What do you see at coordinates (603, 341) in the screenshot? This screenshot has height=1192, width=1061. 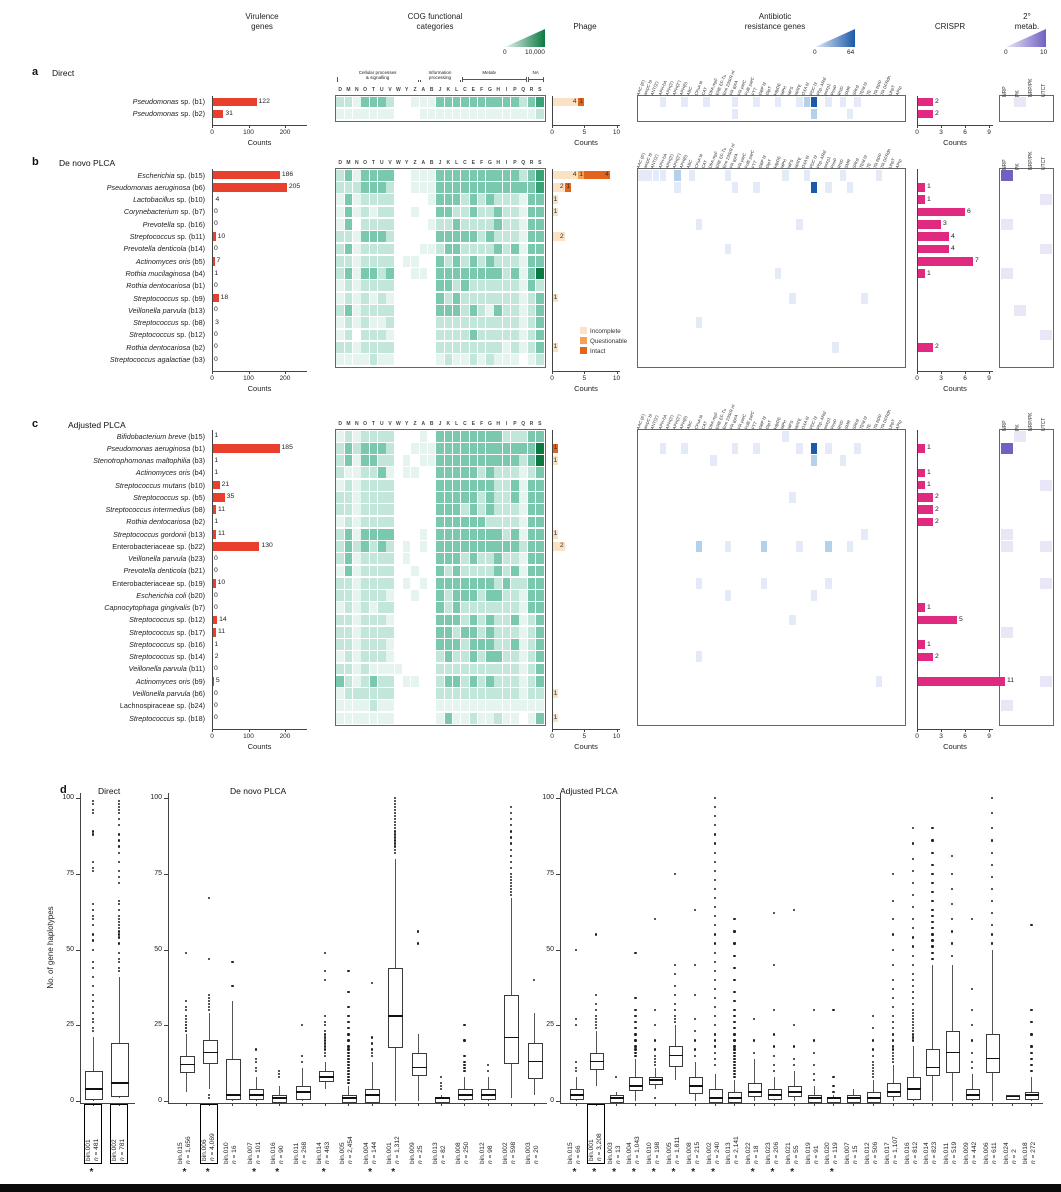 I see `phage-legend-questionable: Questionable` at bounding box center [603, 341].